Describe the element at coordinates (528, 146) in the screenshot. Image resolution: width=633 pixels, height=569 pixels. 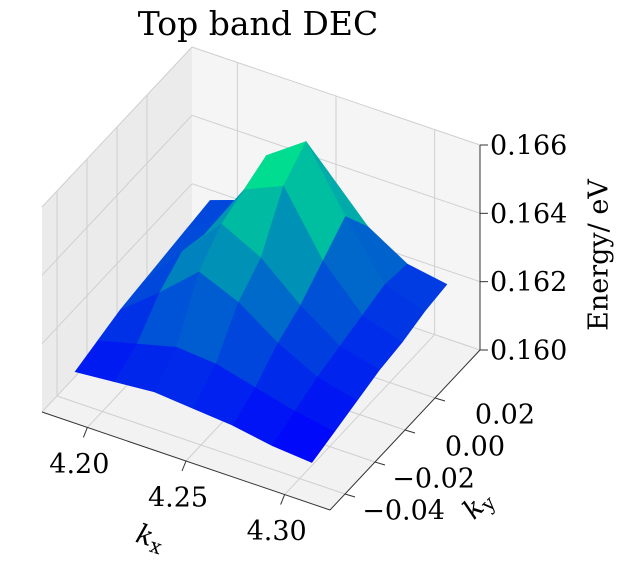
I see `z-tick-label: 0.166` at that location.